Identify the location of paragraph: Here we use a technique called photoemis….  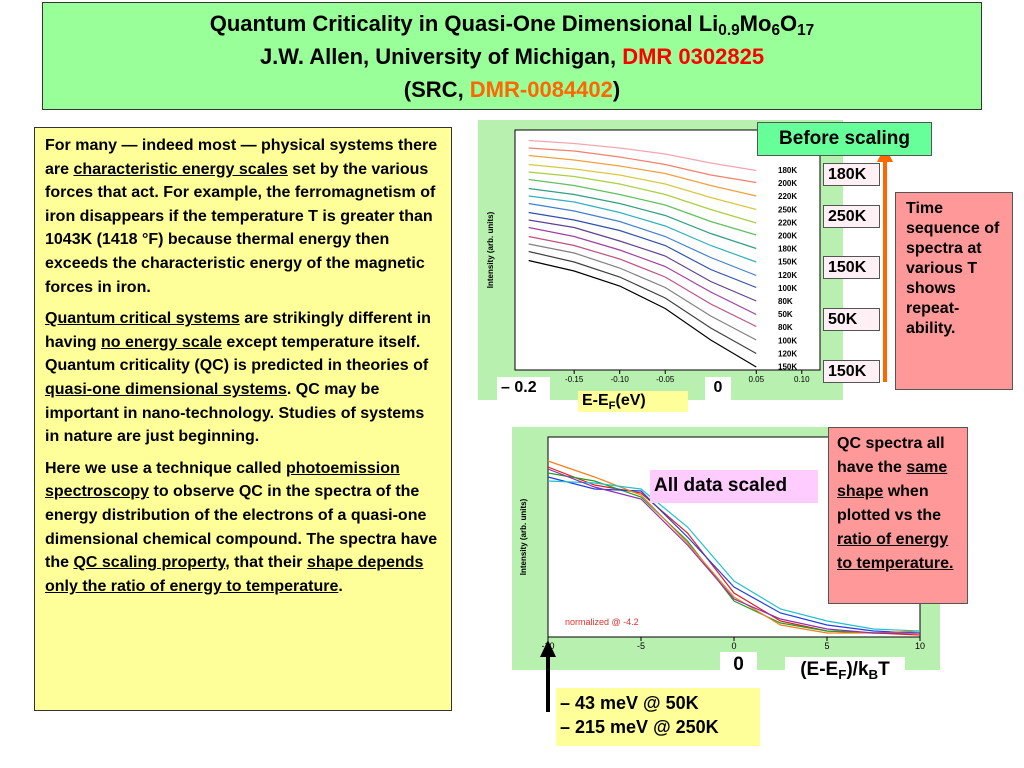
(243, 528).